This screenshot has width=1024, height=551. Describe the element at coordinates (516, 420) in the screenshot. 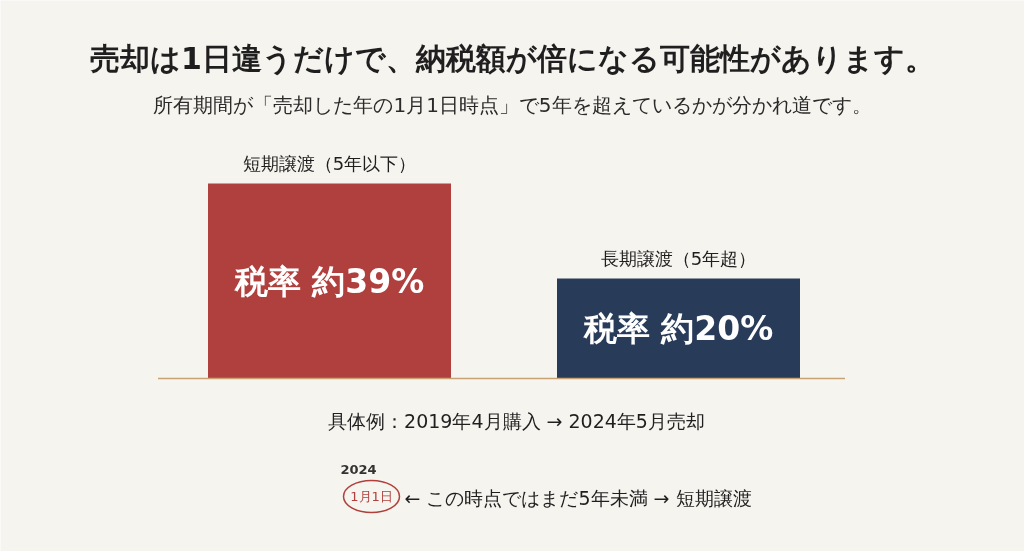

I see `text: 具体例：2019年4月購入 → 2024年5月売却` at that location.